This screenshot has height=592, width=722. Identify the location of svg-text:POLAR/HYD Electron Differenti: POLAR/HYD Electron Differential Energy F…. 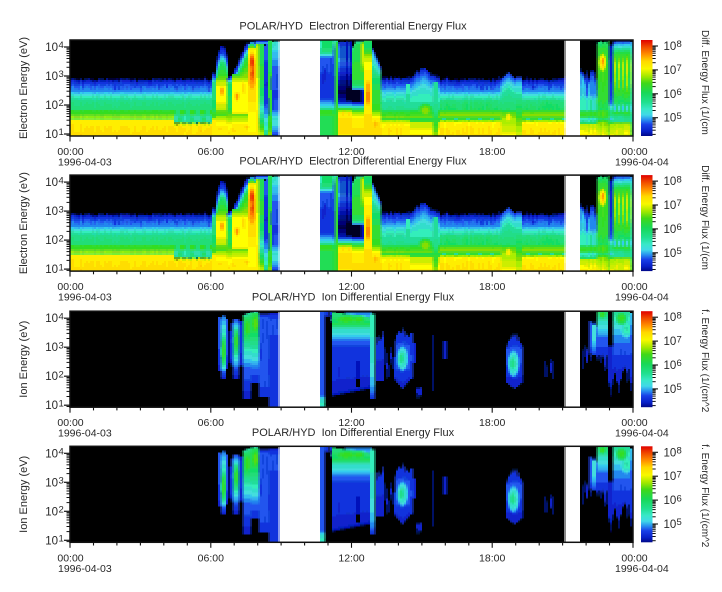
(353, 162).